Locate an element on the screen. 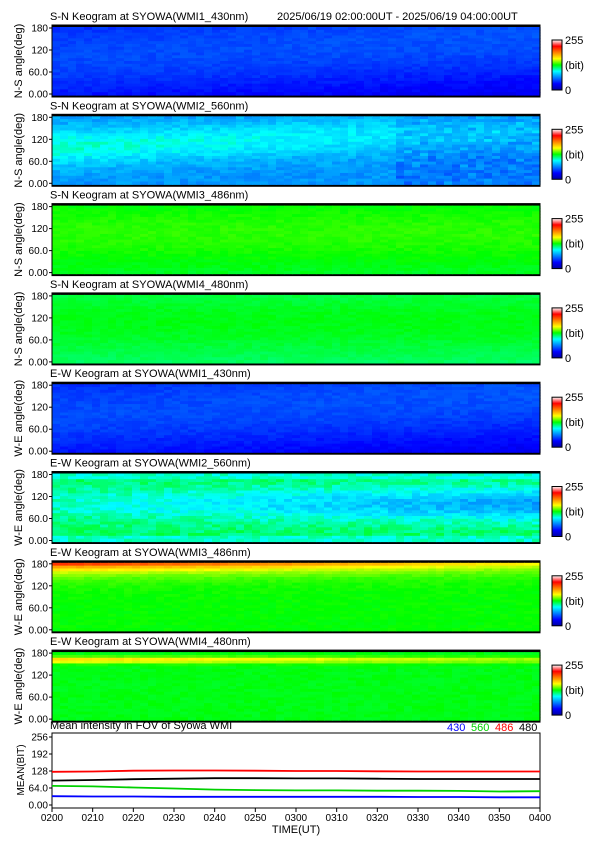  legend-entry-486: 486 is located at coordinates (504, 728).